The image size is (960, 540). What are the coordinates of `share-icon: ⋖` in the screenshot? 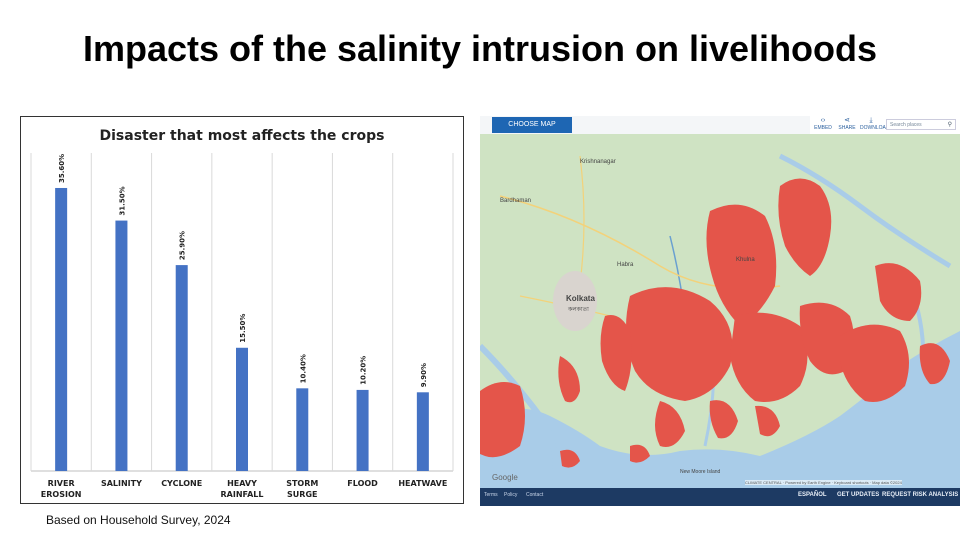 It's located at (847, 120).